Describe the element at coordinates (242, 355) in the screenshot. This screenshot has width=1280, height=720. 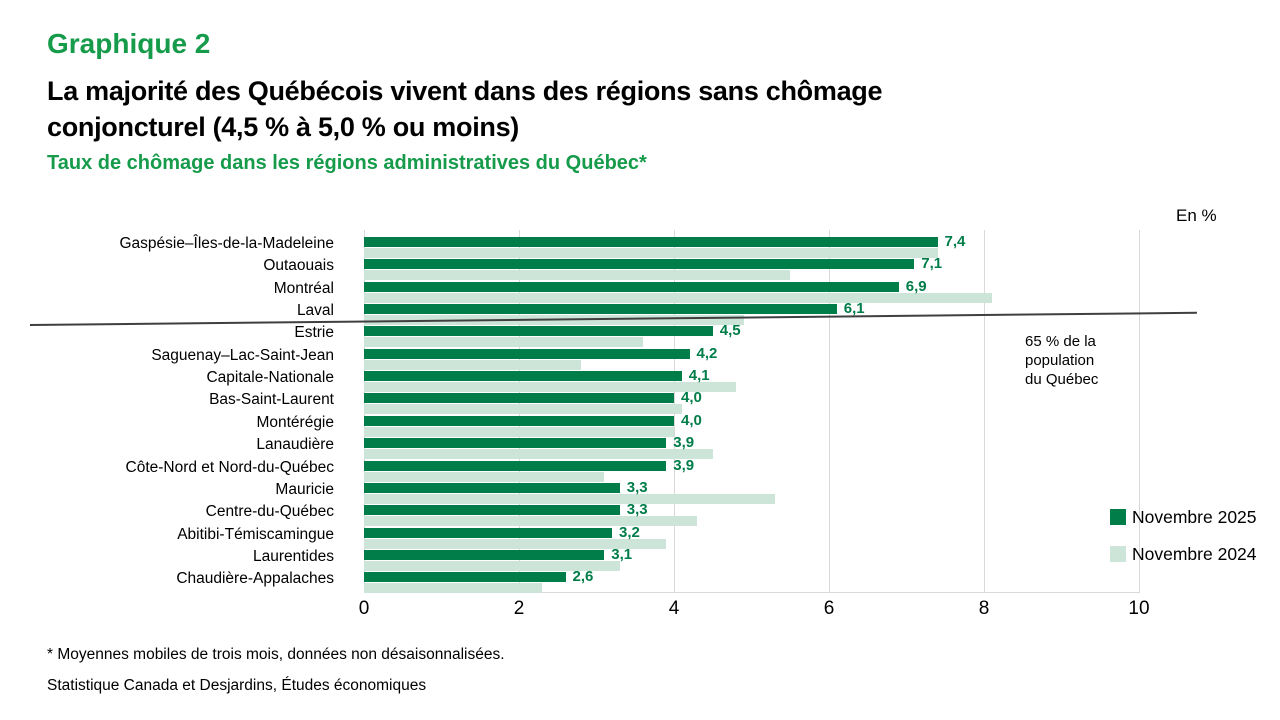
I see `region-label: Saguenay–Lac-Saint-Jean` at that location.